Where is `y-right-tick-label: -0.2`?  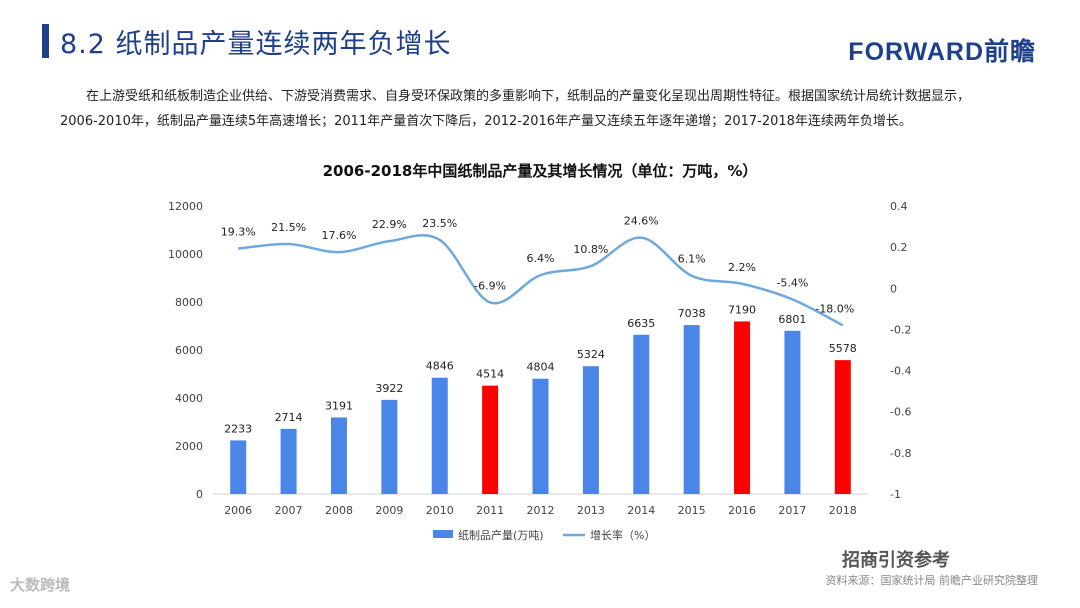 y-right-tick-label: -0.2 is located at coordinates (900, 329).